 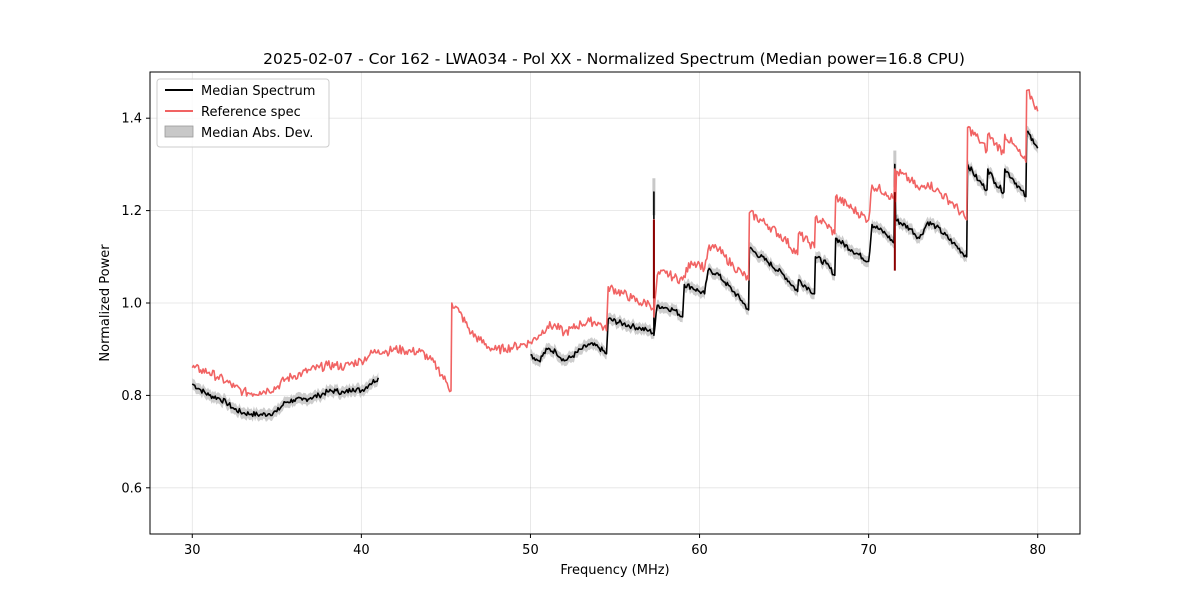 What do you see at coordinates (530, 550) in the screenshot?
I see `x-tick-label: 50` at bounding box center [530, 550].